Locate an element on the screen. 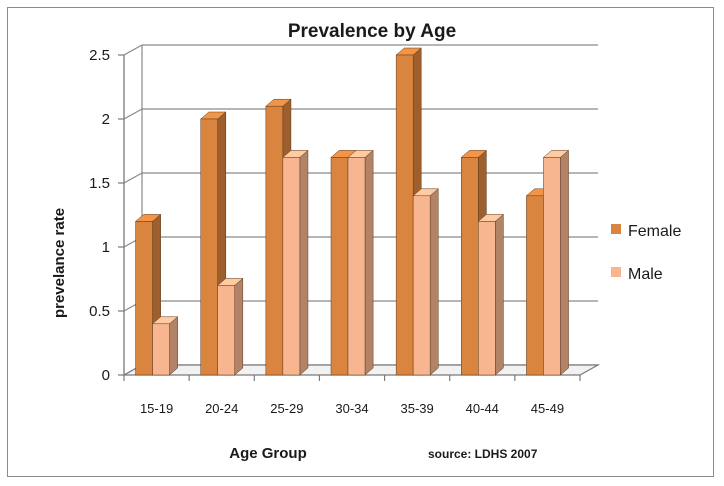  x-tick-label: 25-29 is located at coordinates (286, 408).